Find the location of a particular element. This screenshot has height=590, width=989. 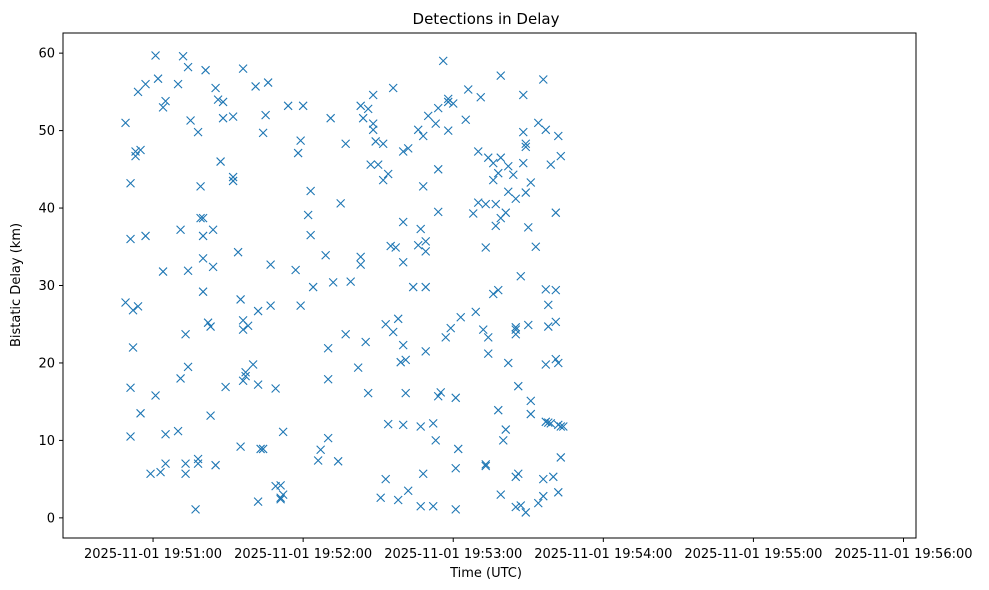

x-tick-label: 2025-11-01 19:52:00 is located at coordinates (303, 554).